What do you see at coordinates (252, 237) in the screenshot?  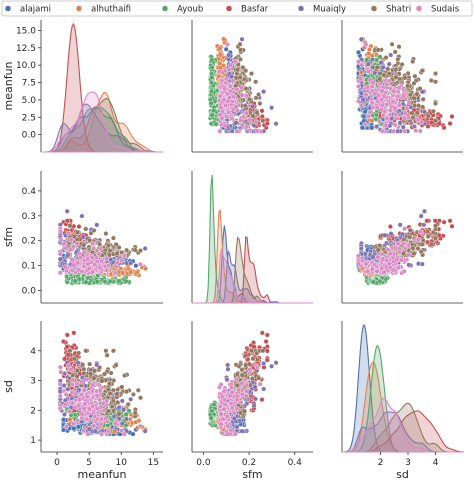 I see `panel-sfm-vs-sfm` at bounding box center [252, 237].